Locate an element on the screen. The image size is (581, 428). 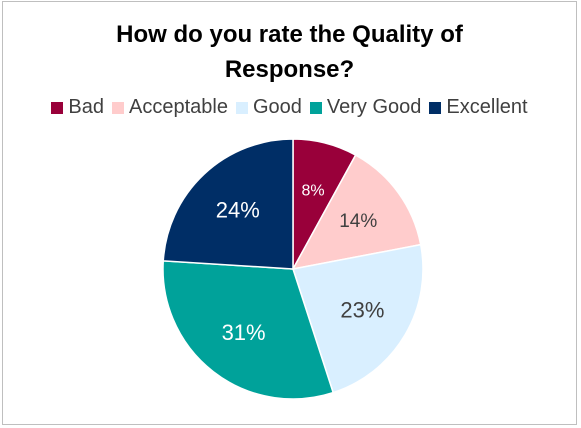
data-label-good: 23% is located at coordinates (362, 310).